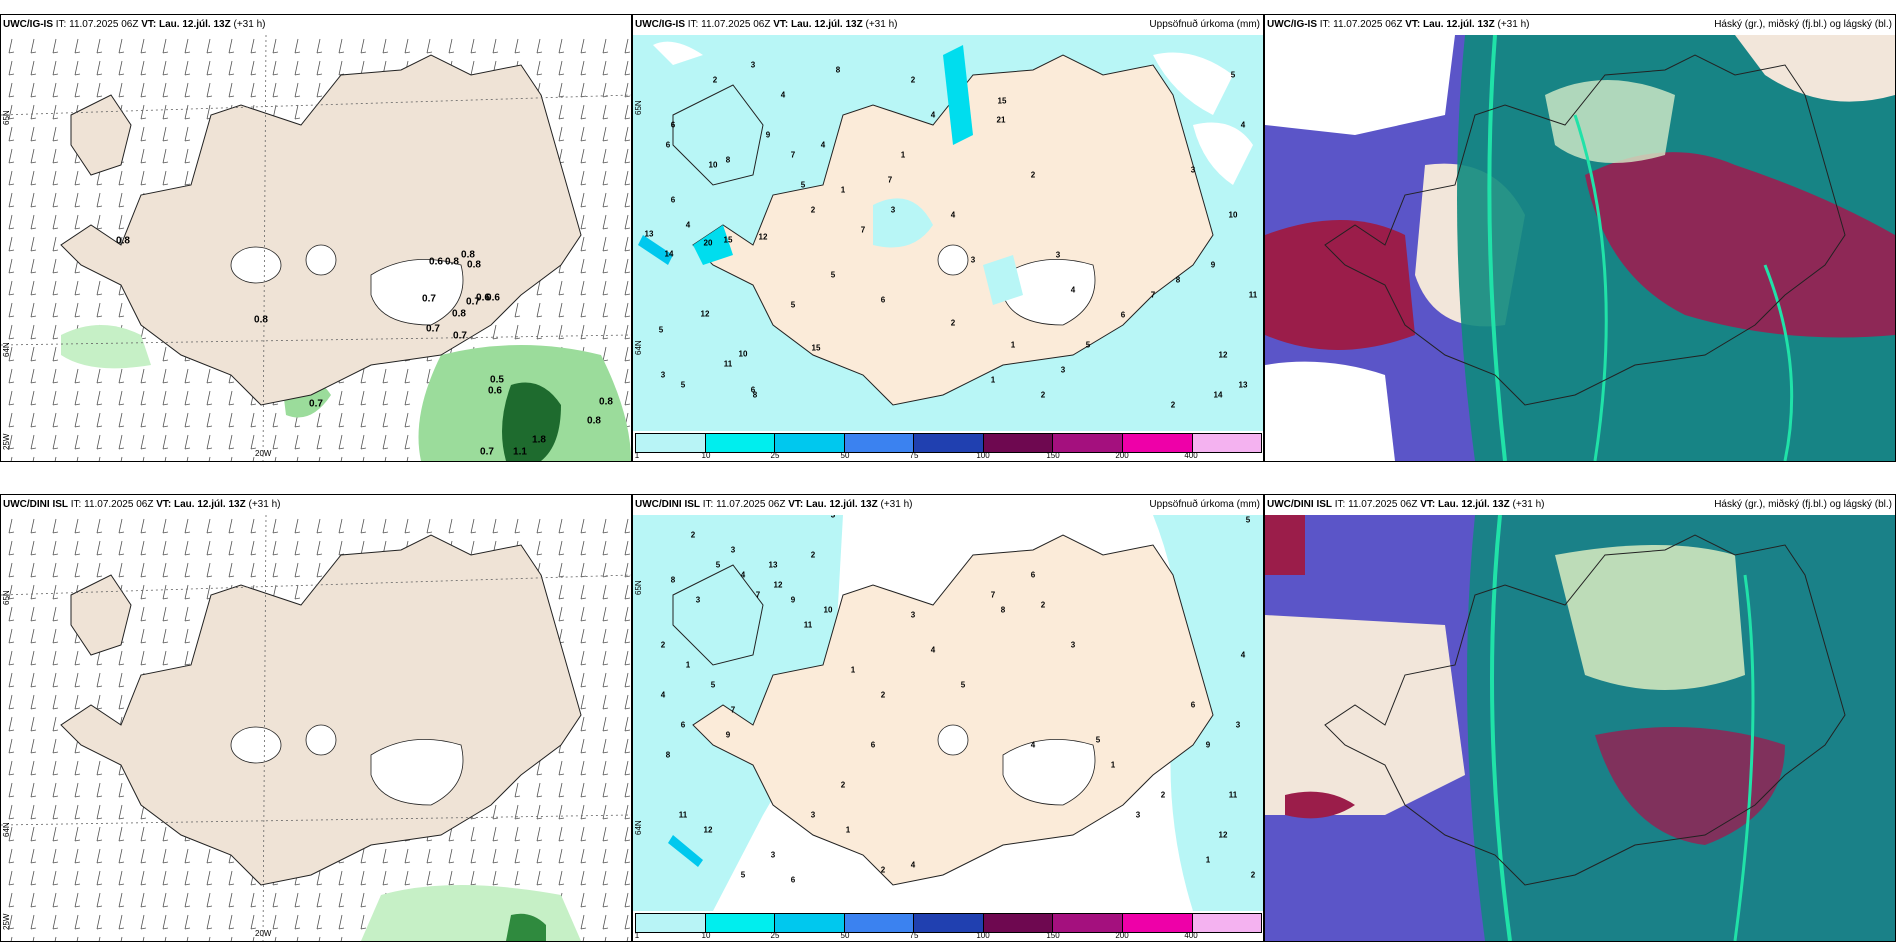 The height and width of the screenshot is (950, 1900). Describe the element at coordinates (1285, 545) in the screenshot. I see `low-cloud-layer` at that location.